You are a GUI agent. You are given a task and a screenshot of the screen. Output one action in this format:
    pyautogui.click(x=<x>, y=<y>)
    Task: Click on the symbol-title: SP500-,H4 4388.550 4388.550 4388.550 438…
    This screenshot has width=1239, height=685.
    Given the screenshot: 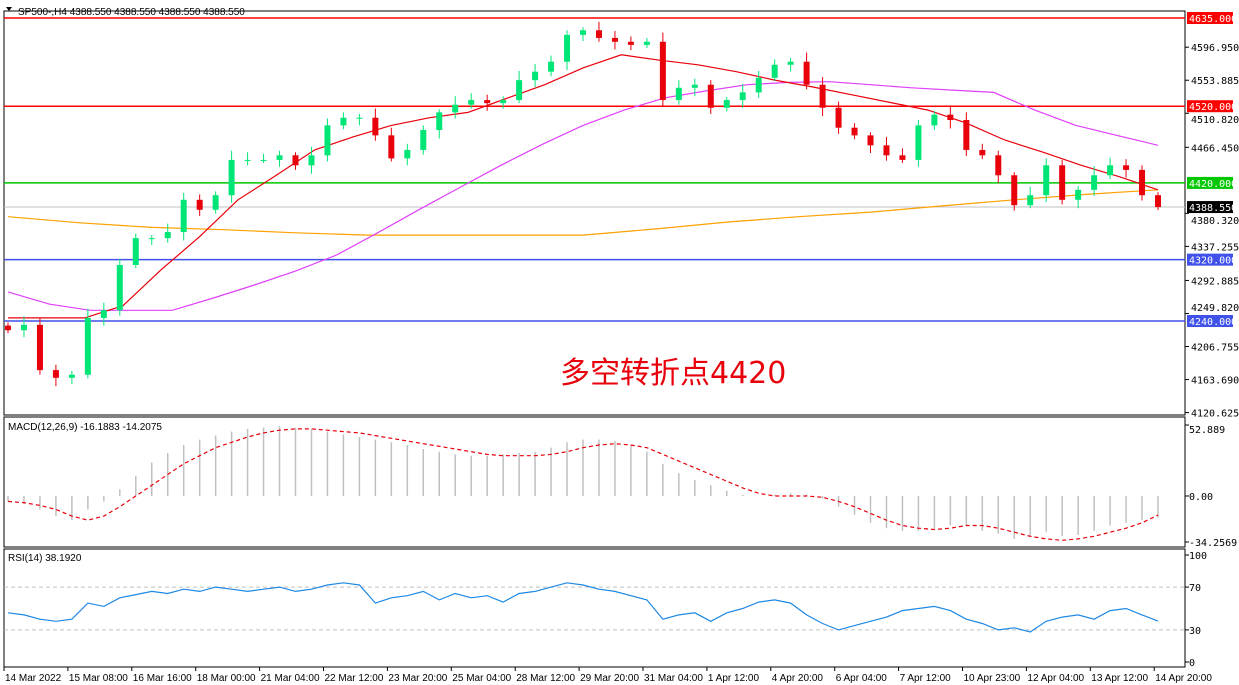 What is the action you would take?
    pyautogui.click(x=131, y=12)
    